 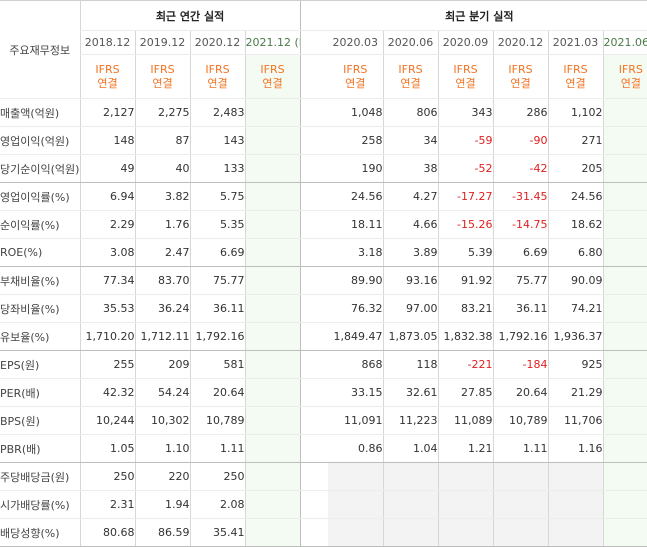 What do you see at coordinates (40, 196) in the screenshot?
I see `row-label: 영업이익률(%)` at bounding box center [40, 196].